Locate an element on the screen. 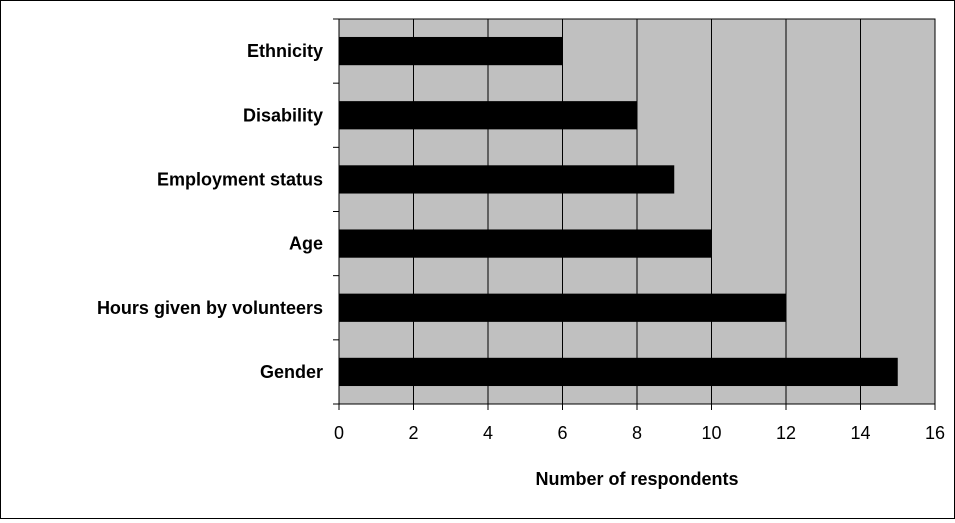 The height and width of the screenshot is (523, 955). y-category-label: Gender is located at coordinates (291, 372).